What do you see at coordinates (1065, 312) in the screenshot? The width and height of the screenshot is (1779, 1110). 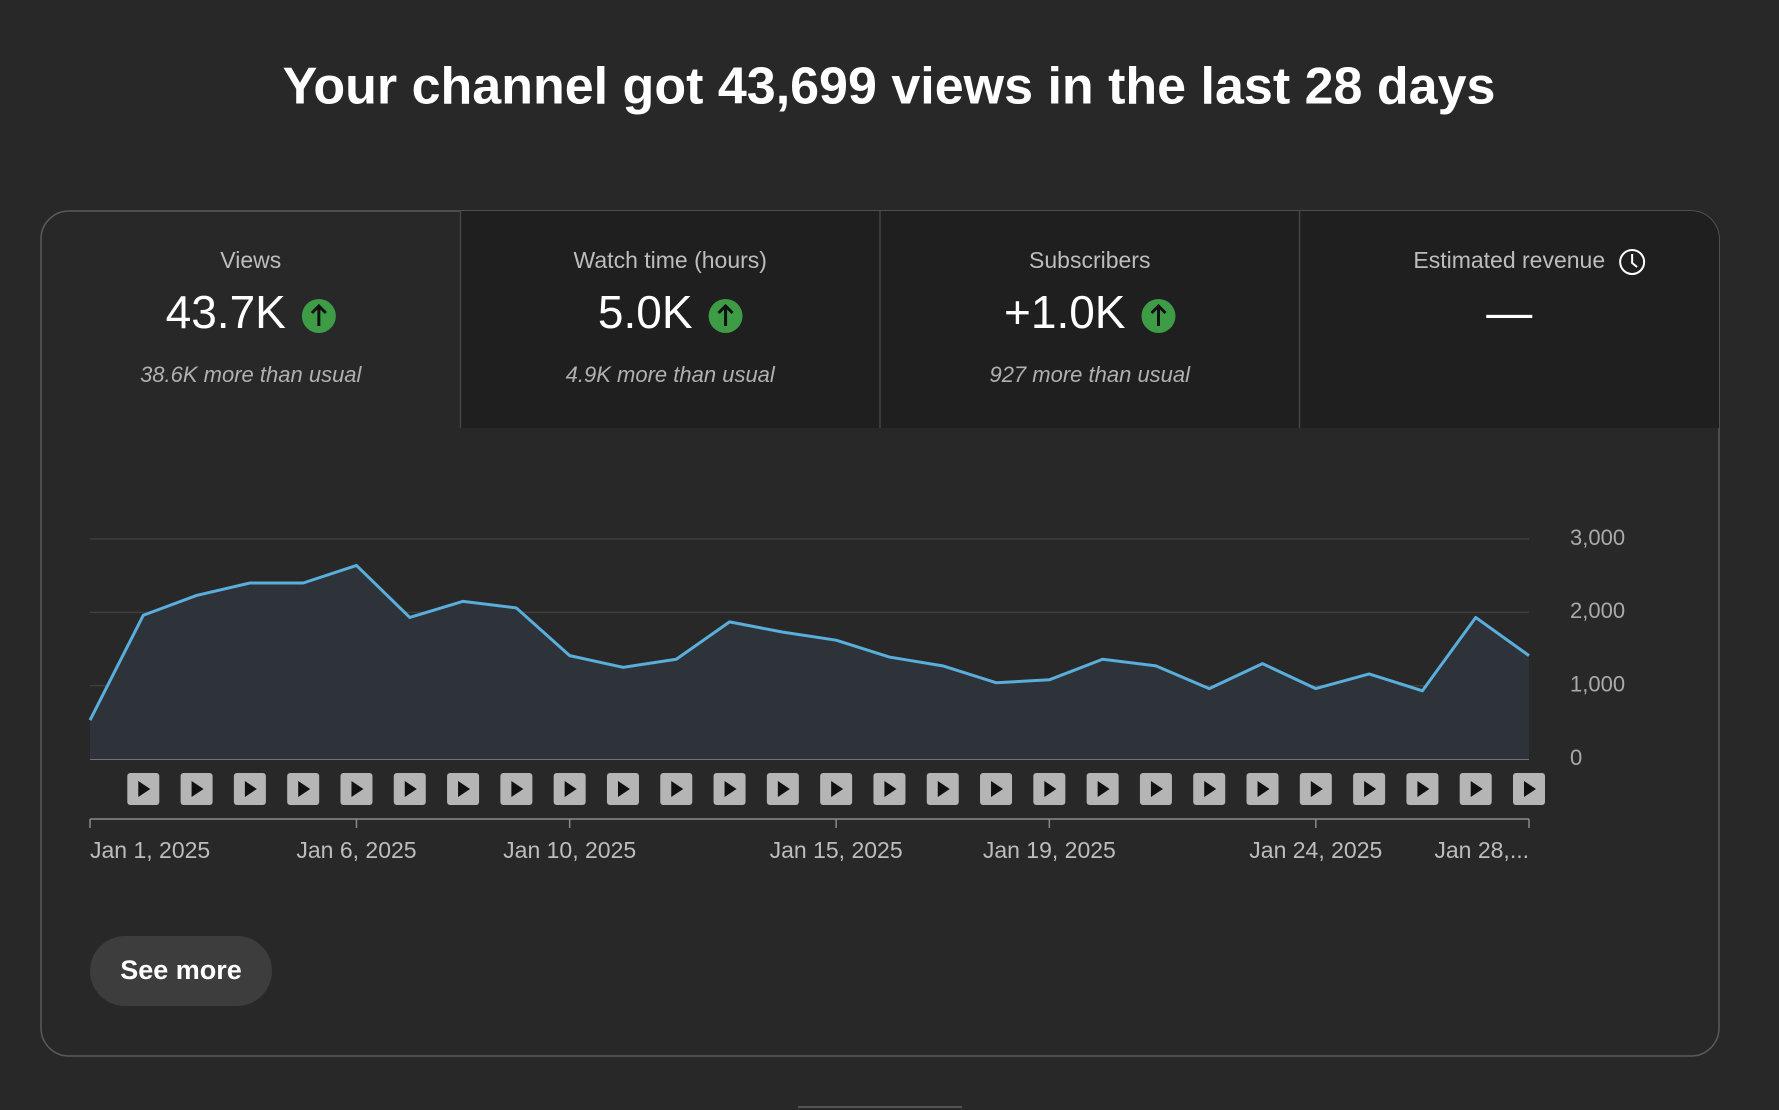 I see `tab-value: +1.0K` at bounding box center [1065, 312].